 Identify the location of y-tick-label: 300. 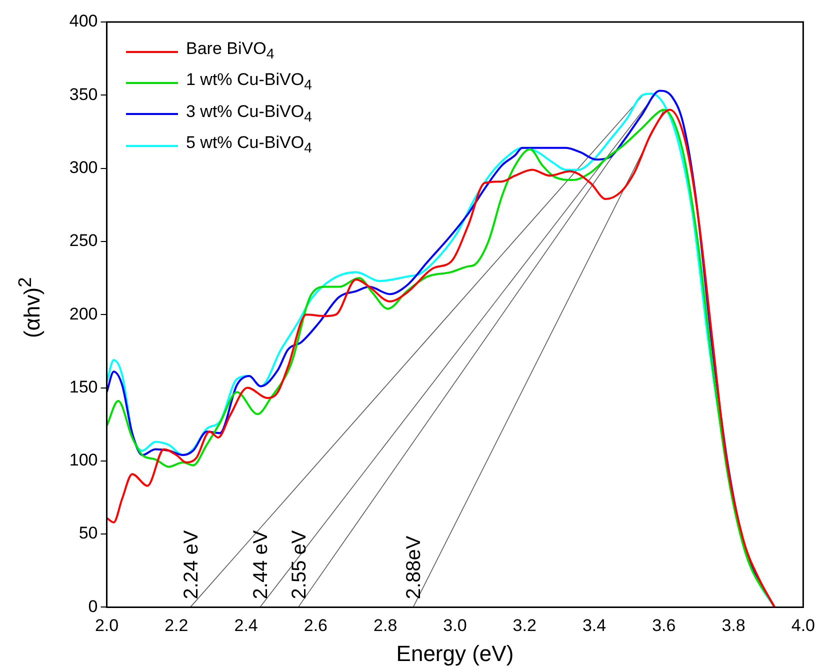
(83, 167).